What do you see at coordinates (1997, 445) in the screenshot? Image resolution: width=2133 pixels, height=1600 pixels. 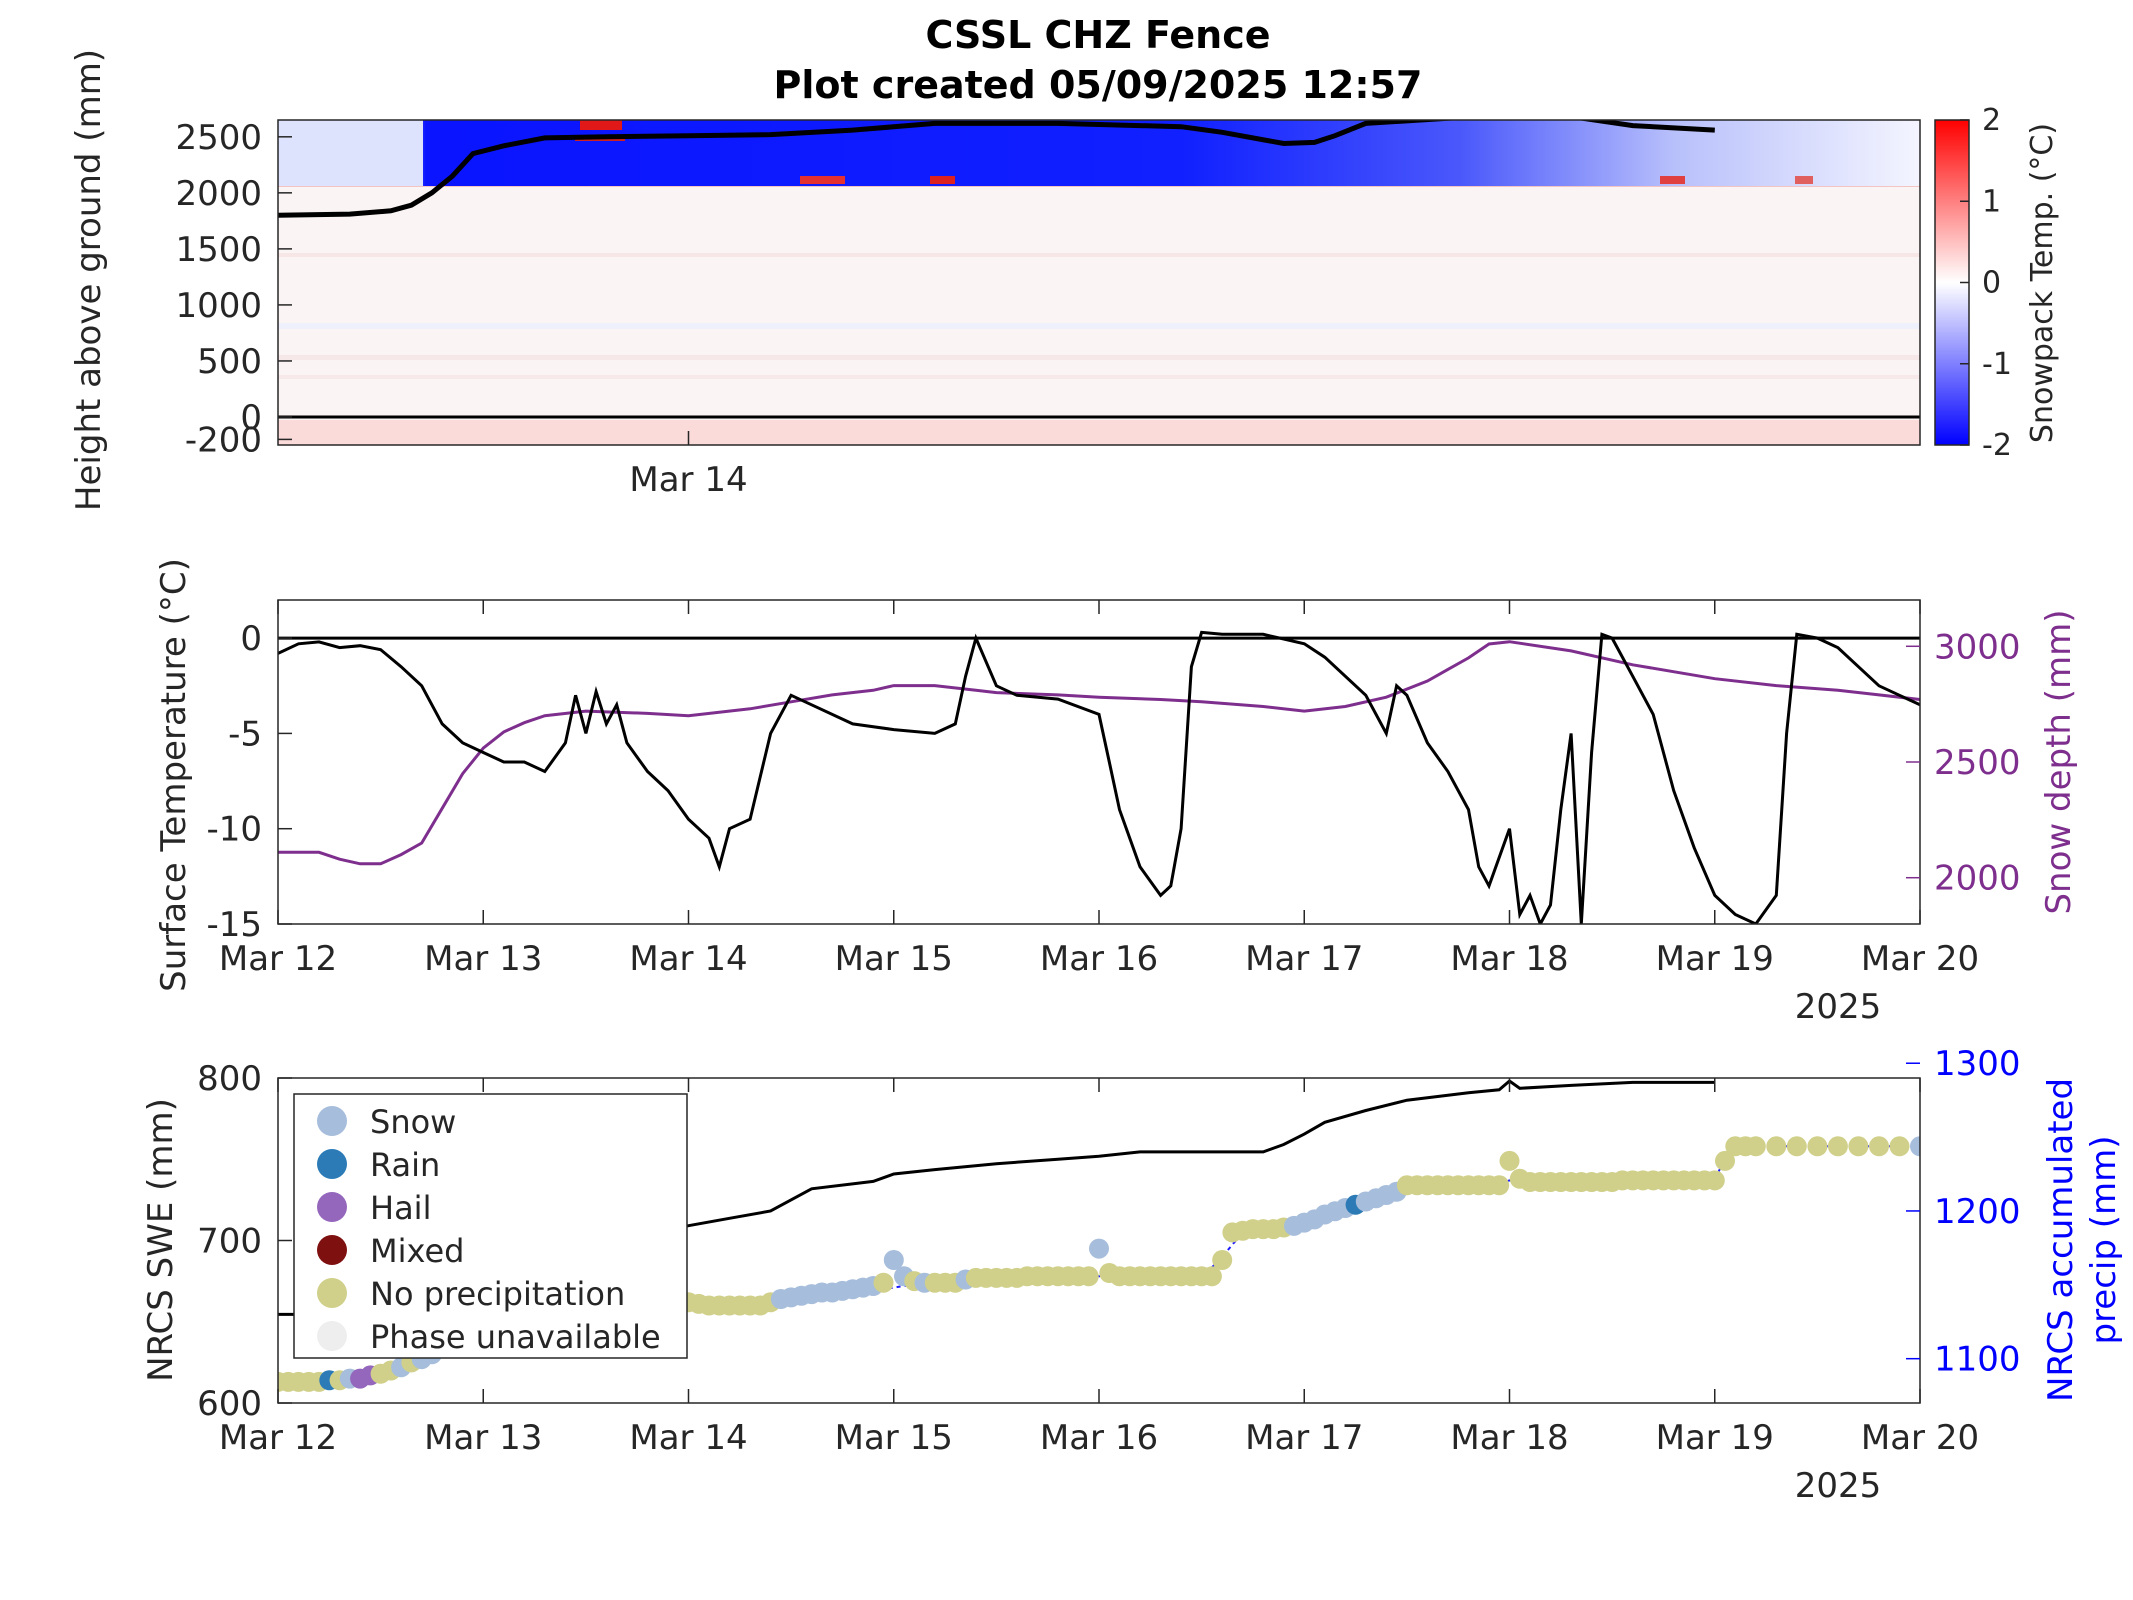 I see `colorbar-tick-label: -2` at bounding box center [1997, 445].